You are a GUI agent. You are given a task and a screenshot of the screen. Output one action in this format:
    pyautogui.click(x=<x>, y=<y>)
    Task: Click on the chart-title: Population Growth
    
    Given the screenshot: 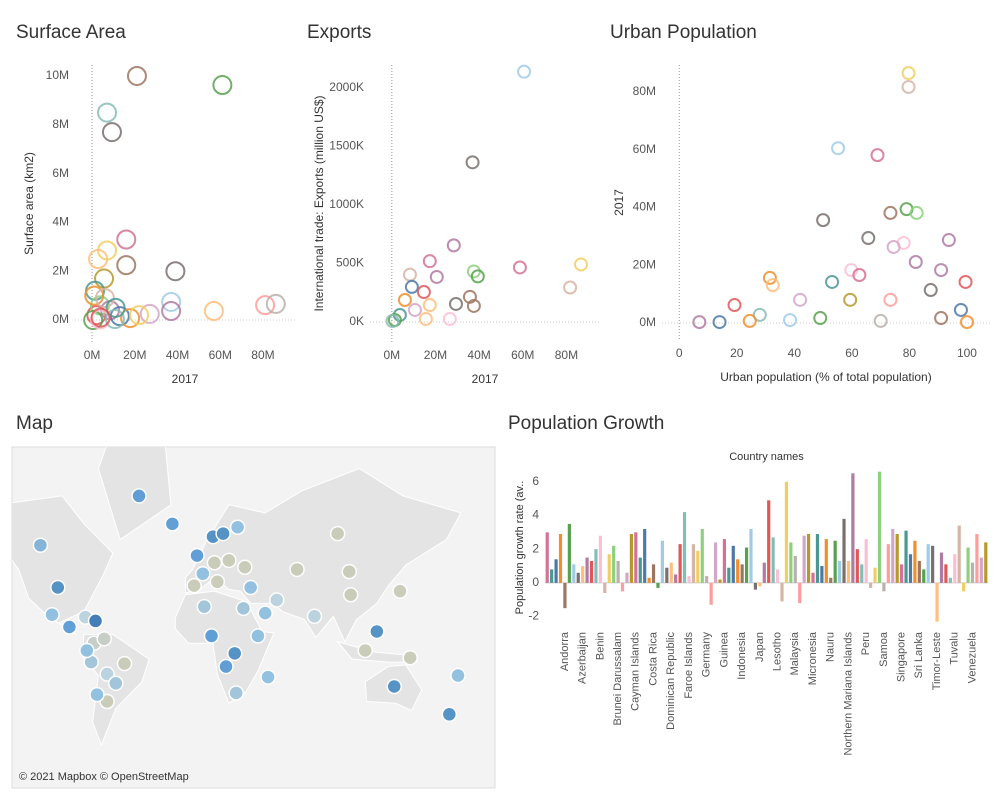 What is the action you would take?
    pyautogui.click(x=586, y=423)
    